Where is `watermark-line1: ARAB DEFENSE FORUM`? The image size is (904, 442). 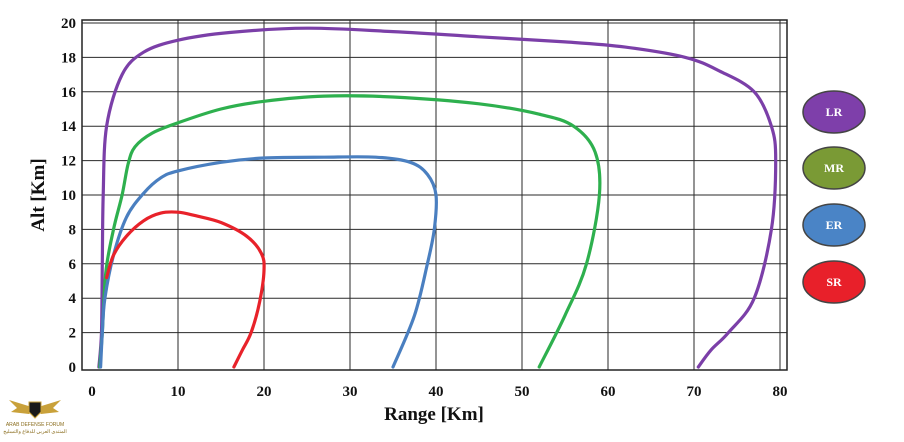 watermark-line1: ARAB DEFENSE FORUM is located at coordinates (35, 425).